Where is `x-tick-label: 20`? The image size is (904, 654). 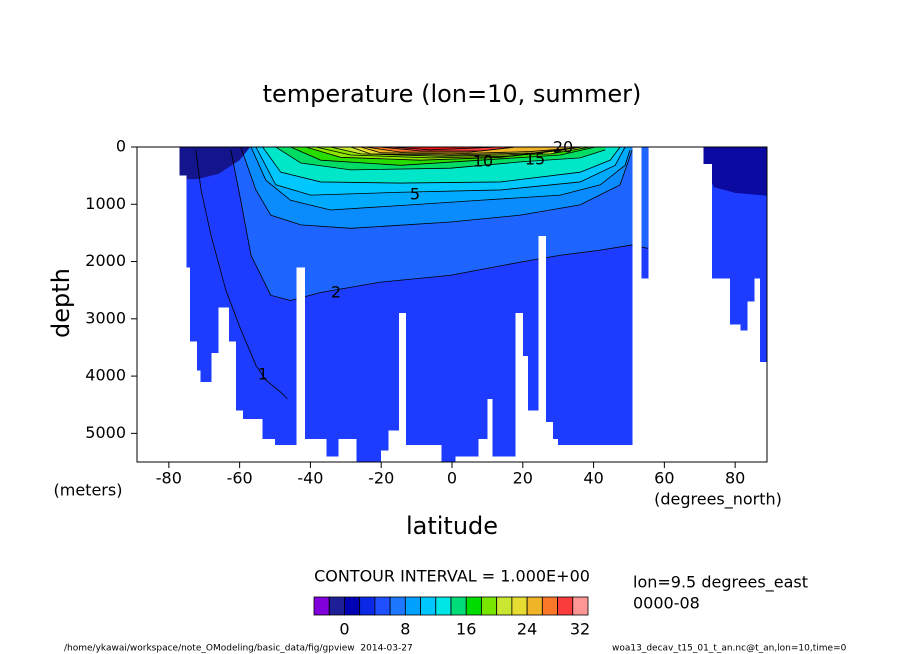
x-tick-label: 20 is located at coordinates (523, 478).